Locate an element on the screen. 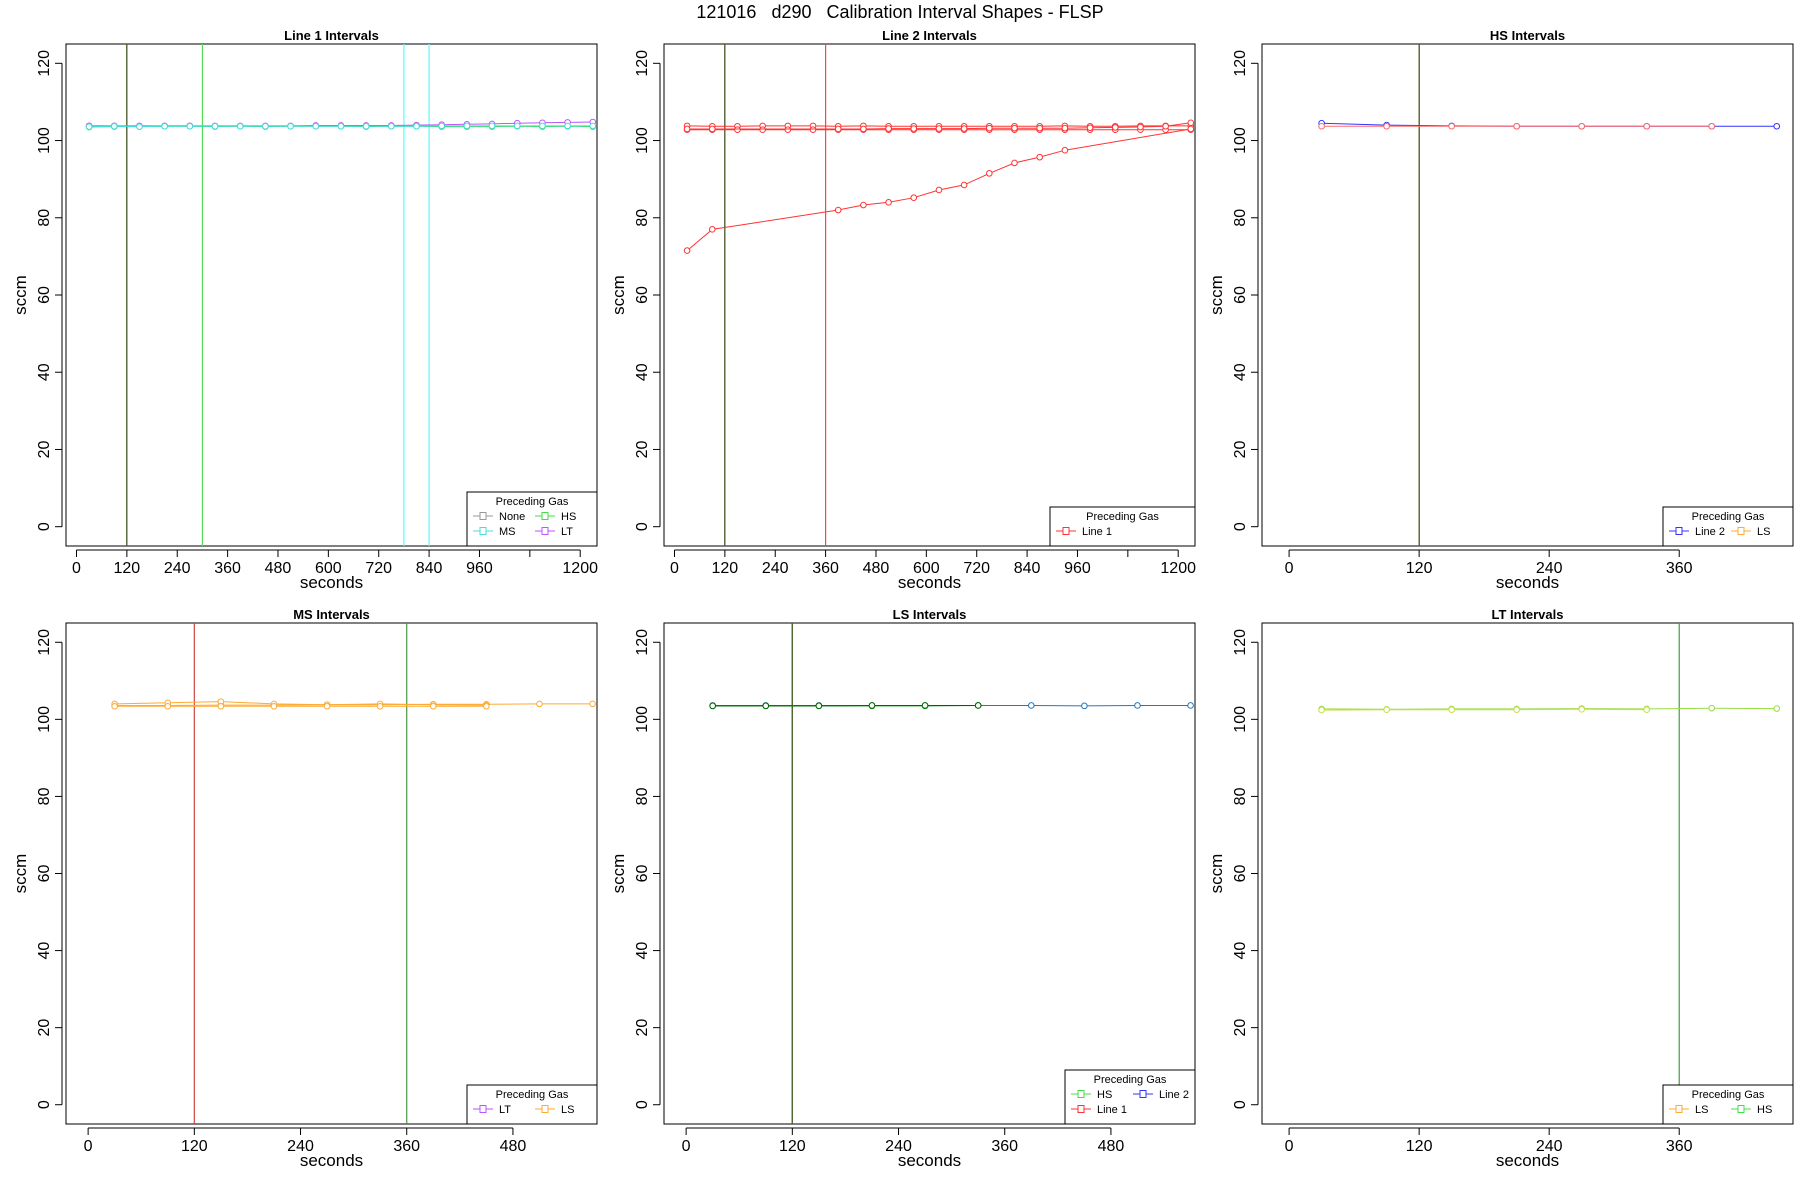 The width and height of the screenshot is (1800, 1200). legend: Preceding Gas LS HS is located at coordinates (1728, 1104).